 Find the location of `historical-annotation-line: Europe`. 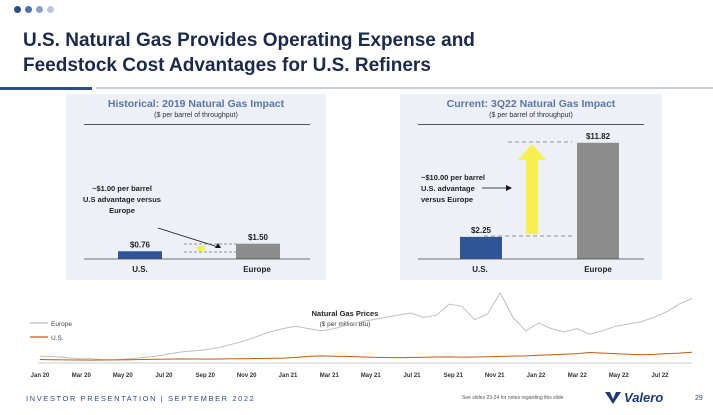

historical-annotation-line: Europe is located at coordinates (122, 210).